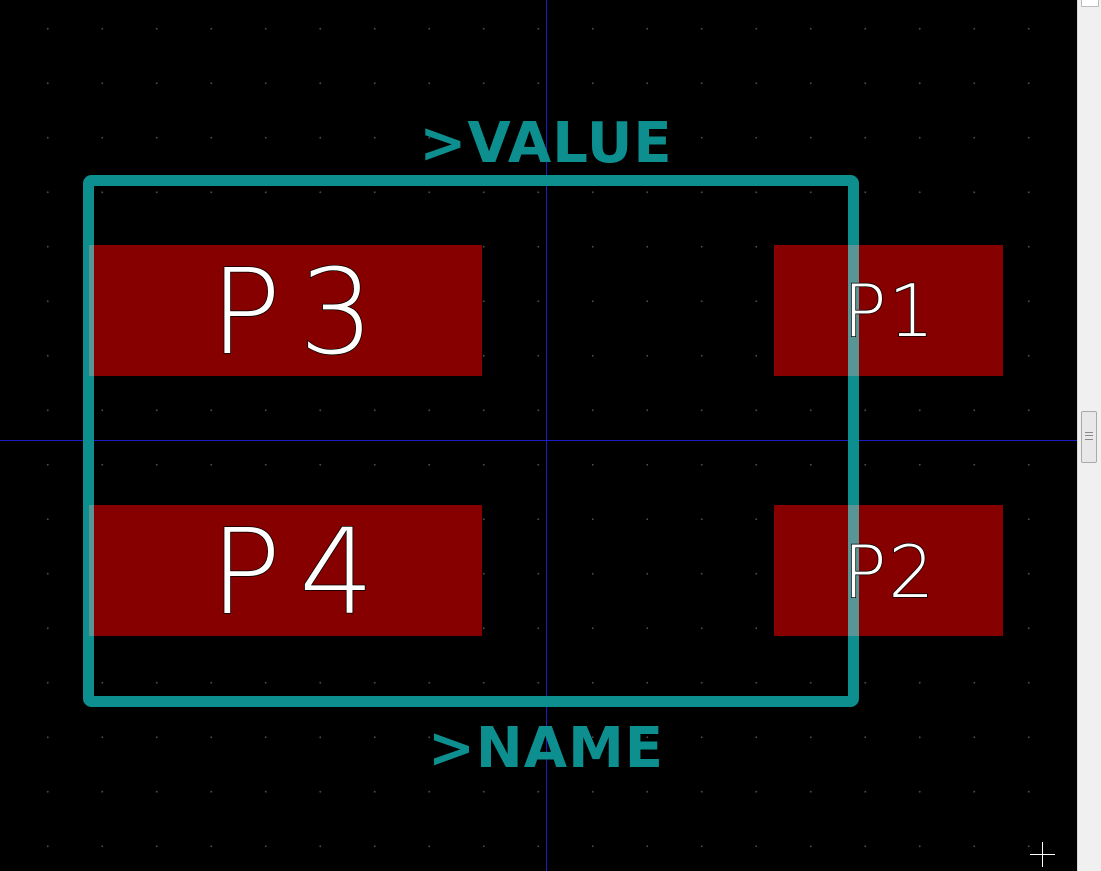 This screenshot has width=1101, height=871. I want to click on pad-p4, so click(285, 570).